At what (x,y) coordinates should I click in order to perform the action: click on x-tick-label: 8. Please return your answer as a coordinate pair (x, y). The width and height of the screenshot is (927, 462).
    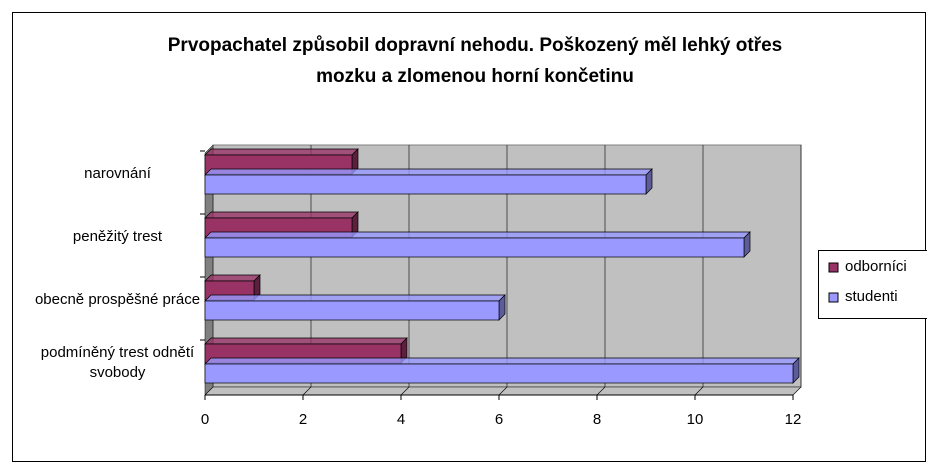
    Looking at the image, I should click on (597, 419).